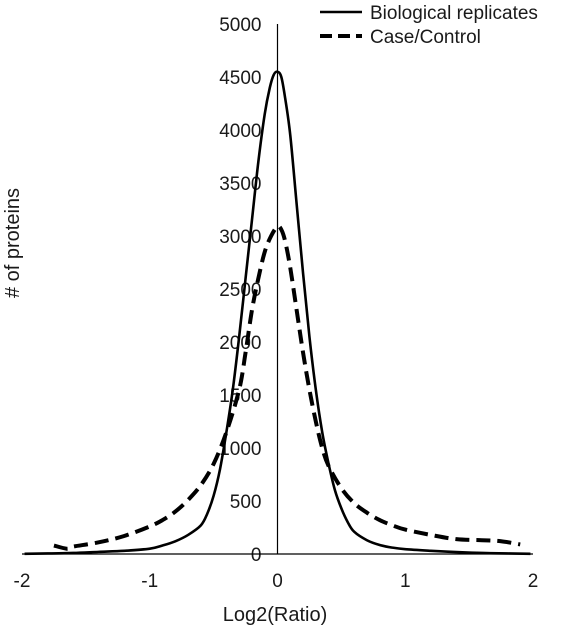 This screenshot has width=565, height=631. Describe the element at coordinates (149, 581) in the screenshot. I see `x-tick-label: -1` at that location.